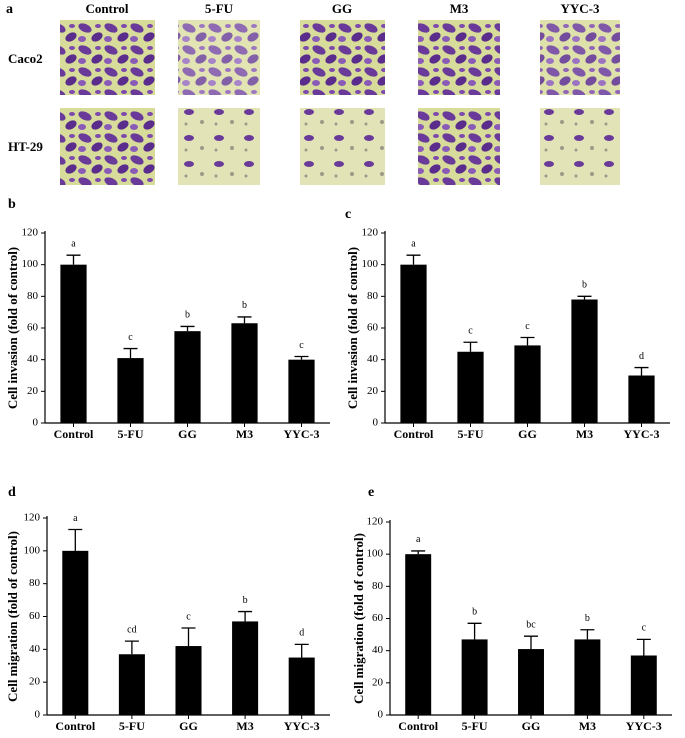  Describe the element at coordinates (12, 492) in the screenshot. I see `panel-label: d` at that location.